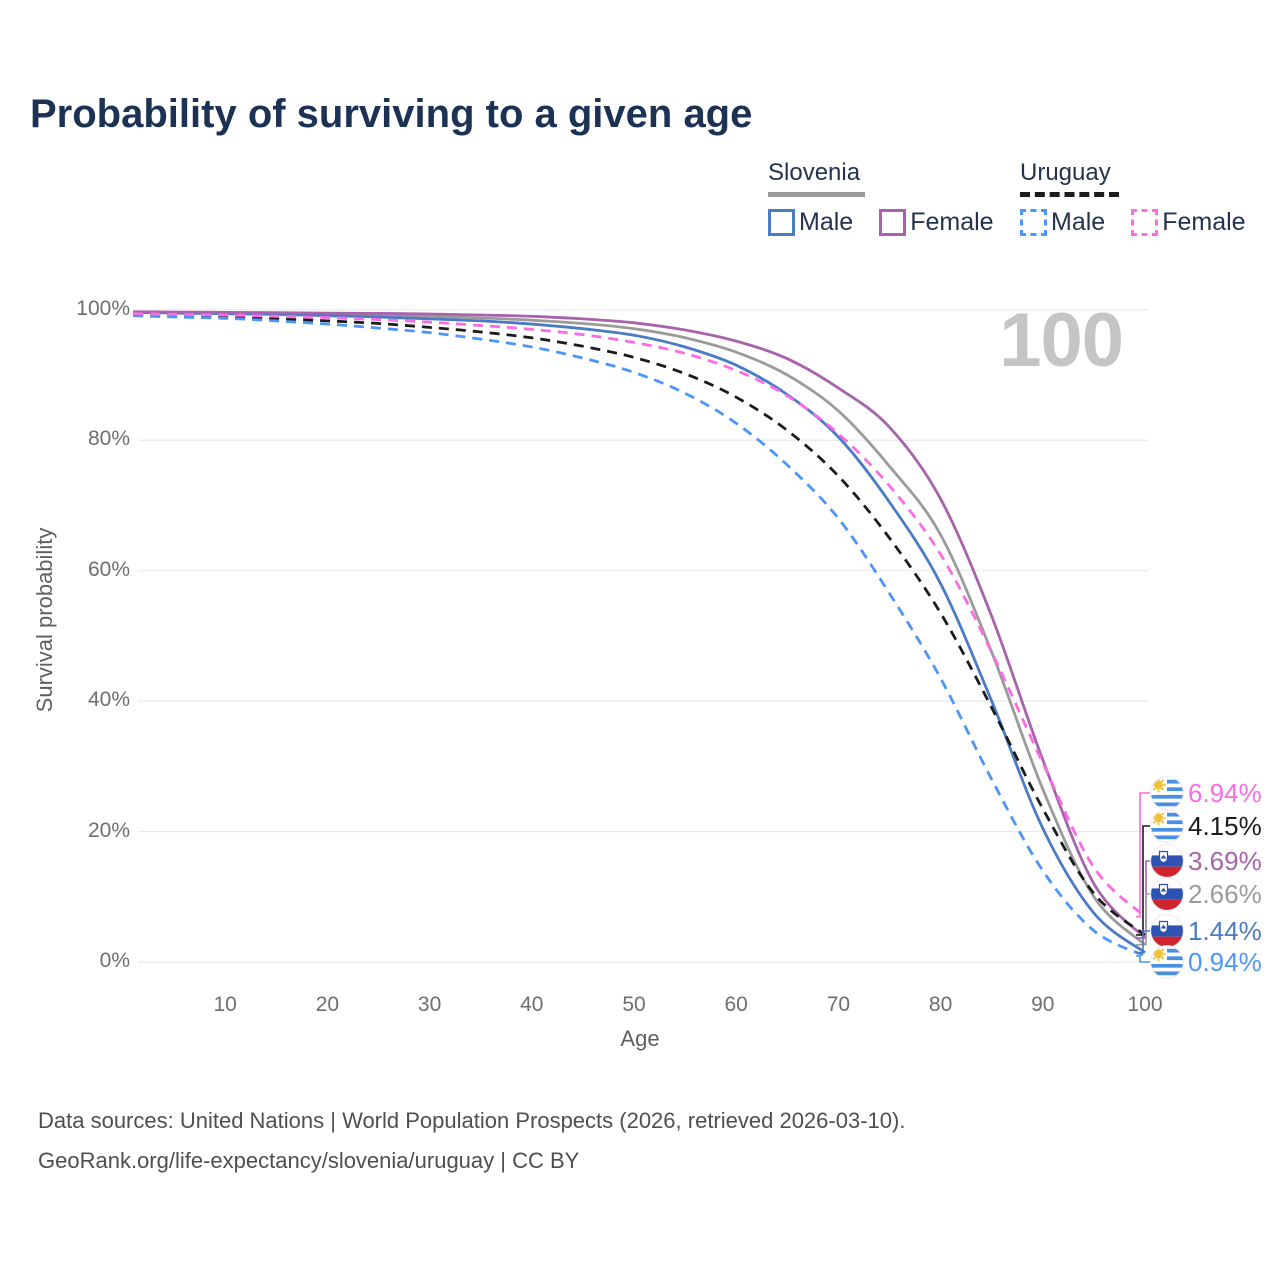 The height and width of the screenshot is (1280, 1280). Describe the element at coordinates (640, 1038) in the screenshot. I see `x-axis-title: Age` at that location.